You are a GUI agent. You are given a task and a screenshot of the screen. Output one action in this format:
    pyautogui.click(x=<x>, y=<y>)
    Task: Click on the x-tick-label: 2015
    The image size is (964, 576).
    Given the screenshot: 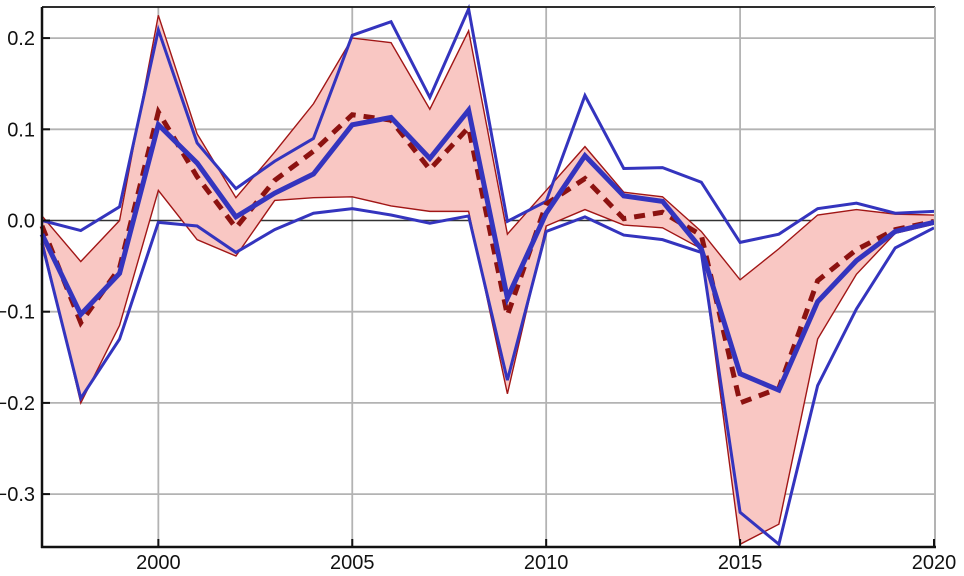 What is the action you would take?
    pyautogui.click(x=740, y=563)
    